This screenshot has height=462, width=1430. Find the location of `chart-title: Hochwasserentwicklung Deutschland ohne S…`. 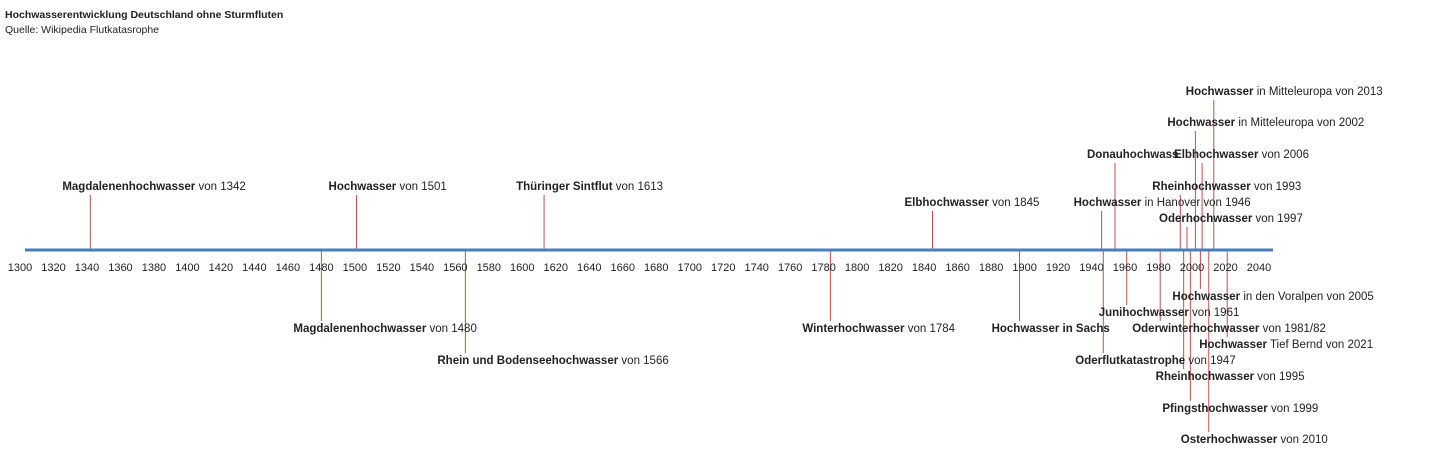

chart-title: Hochwasserentwicklung Deutschland ohne S… is located at coordinates (144, 15).